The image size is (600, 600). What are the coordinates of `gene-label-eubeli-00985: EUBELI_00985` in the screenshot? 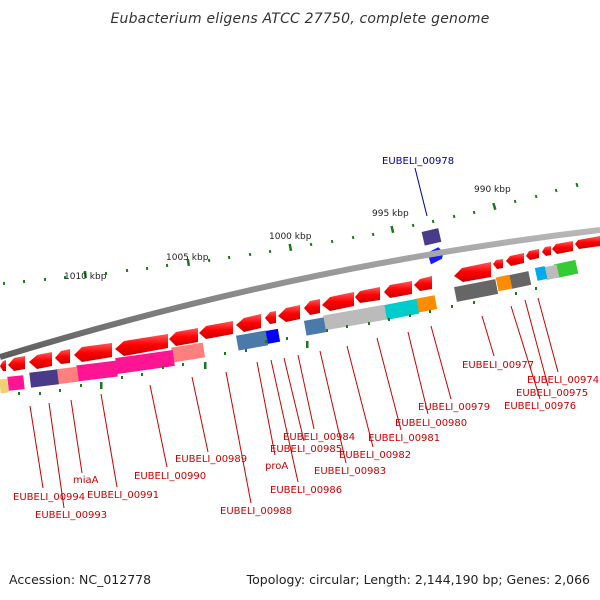 It's located at (306, 449).